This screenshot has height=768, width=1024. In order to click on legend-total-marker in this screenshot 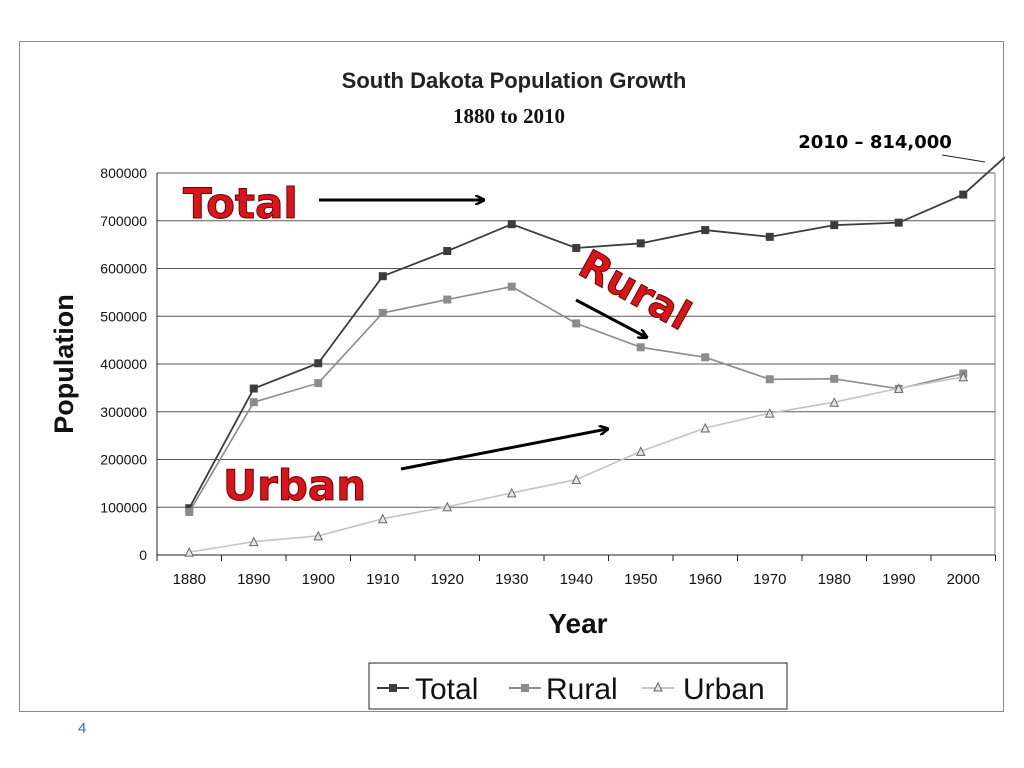, I will do `click(393, 688)`.